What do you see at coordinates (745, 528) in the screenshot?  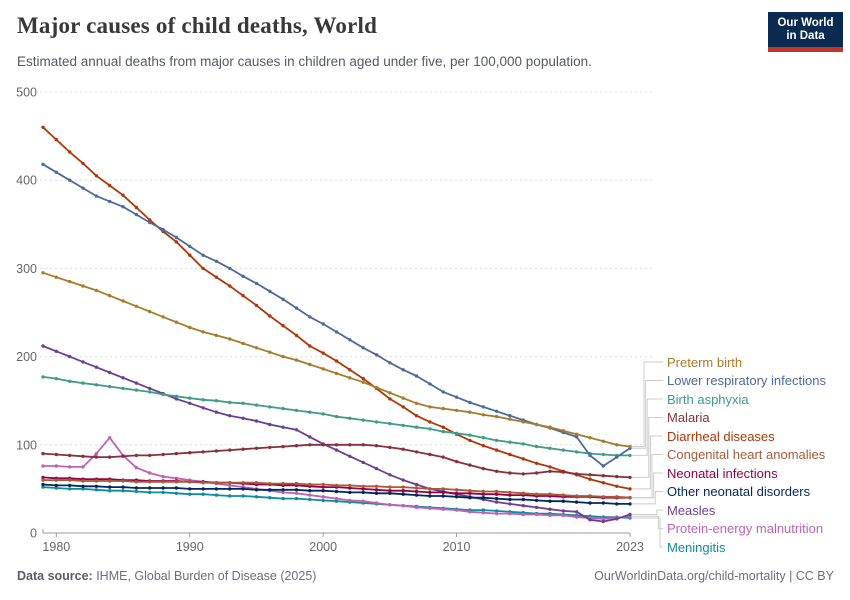 I see `legend-item-protein-energy-malnutrition: Protein-energy malnutrition` at bounding box center [745, 528].